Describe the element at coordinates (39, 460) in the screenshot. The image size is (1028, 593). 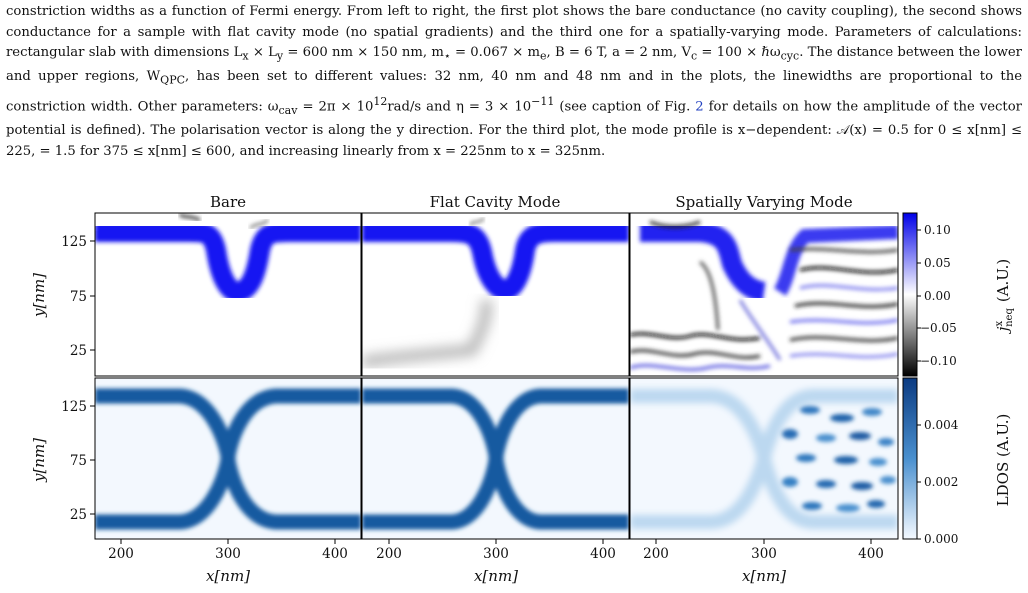
I see `y-axis-label-bottom: y[nm]` at that location.